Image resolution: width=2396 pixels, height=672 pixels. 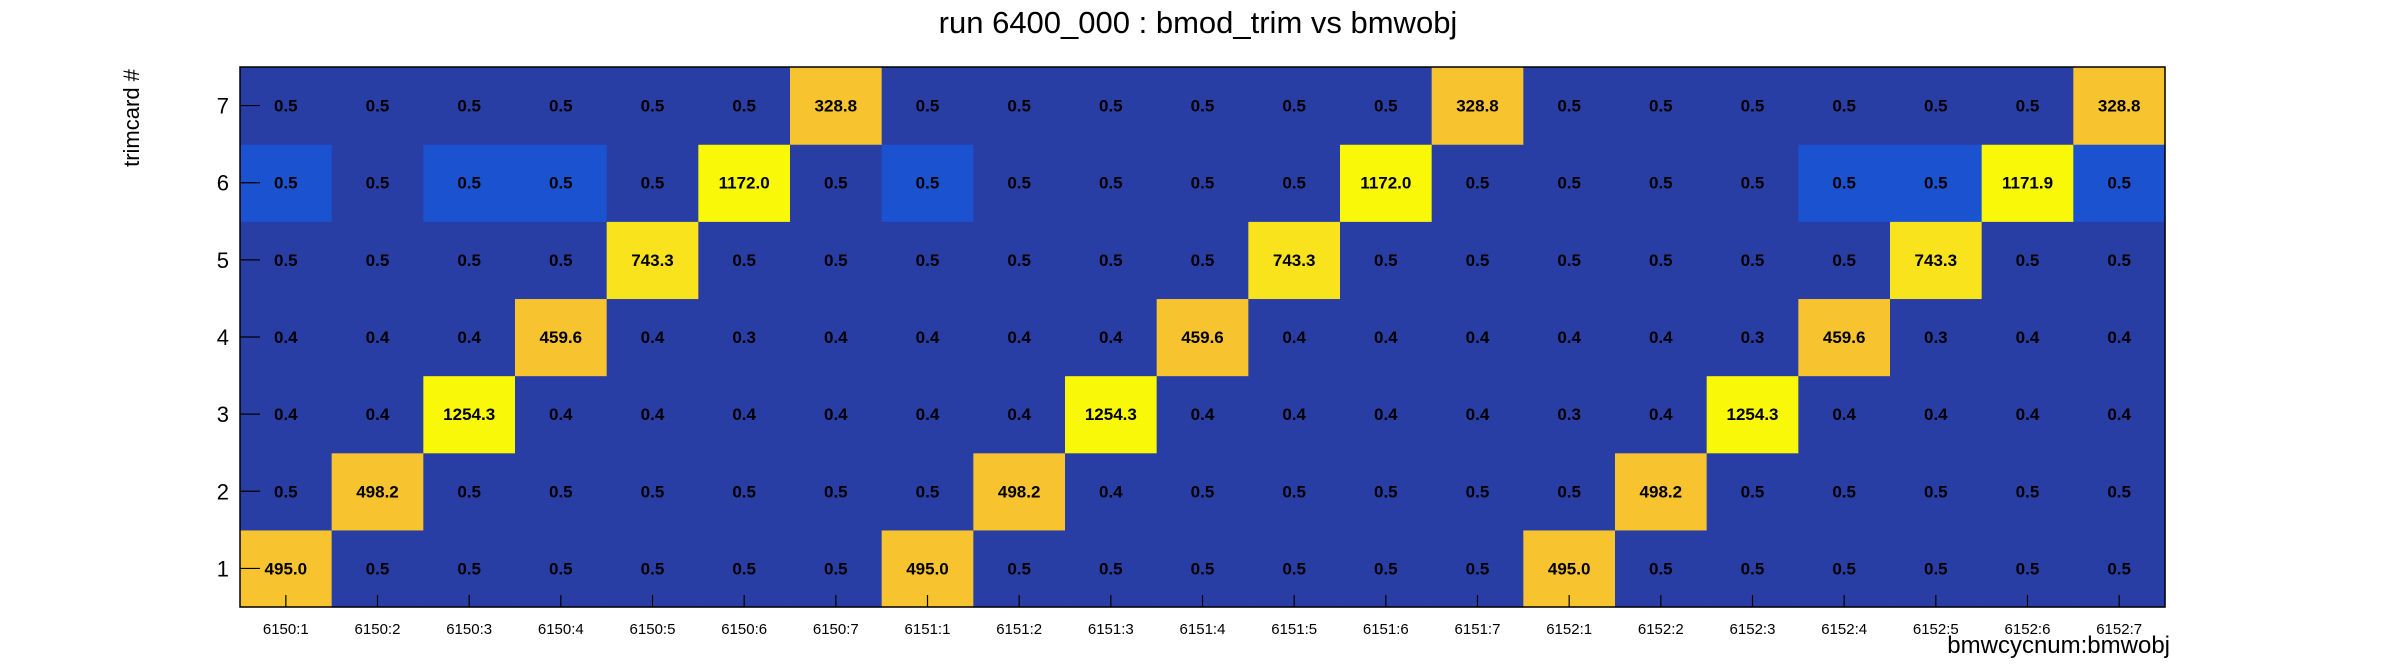 What do you see at coordinates (1844, 629) in the screenshot?
I see `x-tick-label: 6152:4` at bounding box center [1844, 629].